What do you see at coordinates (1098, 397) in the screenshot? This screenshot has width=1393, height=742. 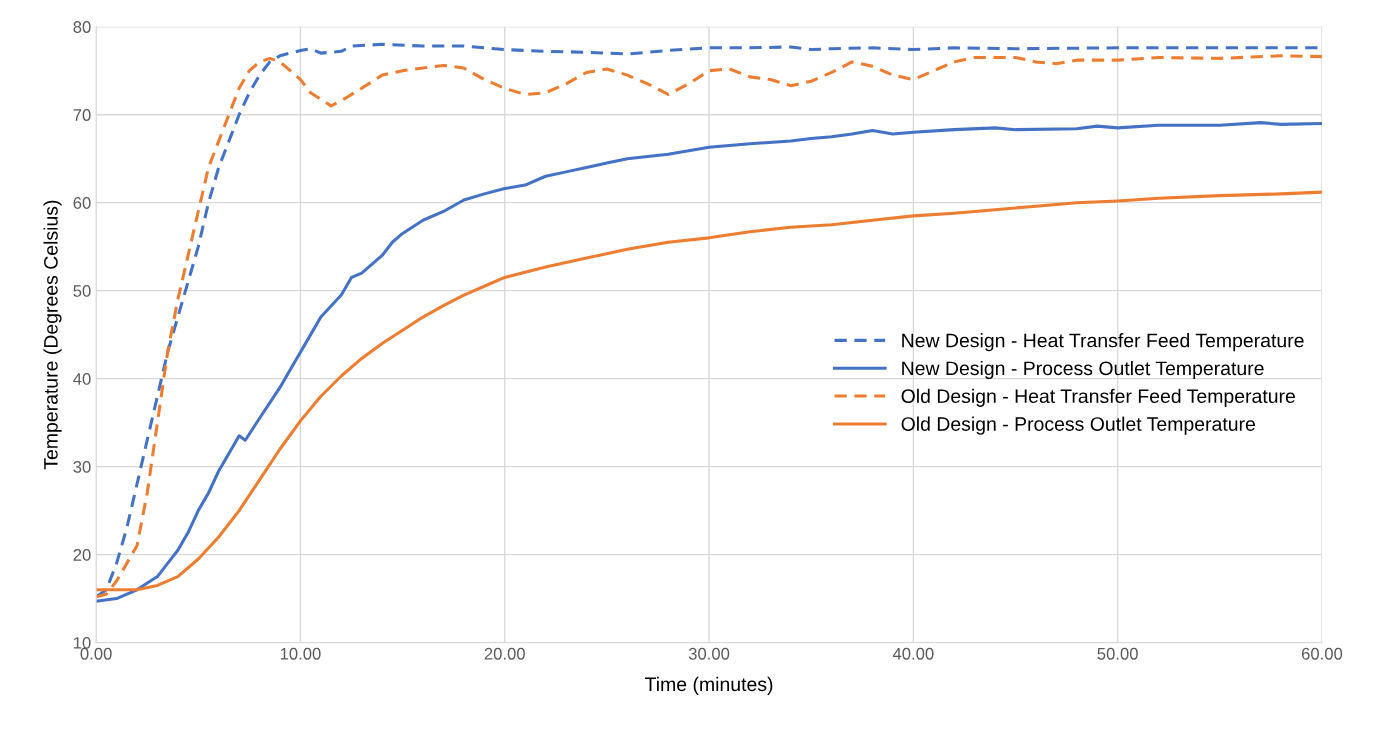 I see `legend-label: Old Design - Heat Transfer Feed Temperature` at bounding box center [1098, 397].